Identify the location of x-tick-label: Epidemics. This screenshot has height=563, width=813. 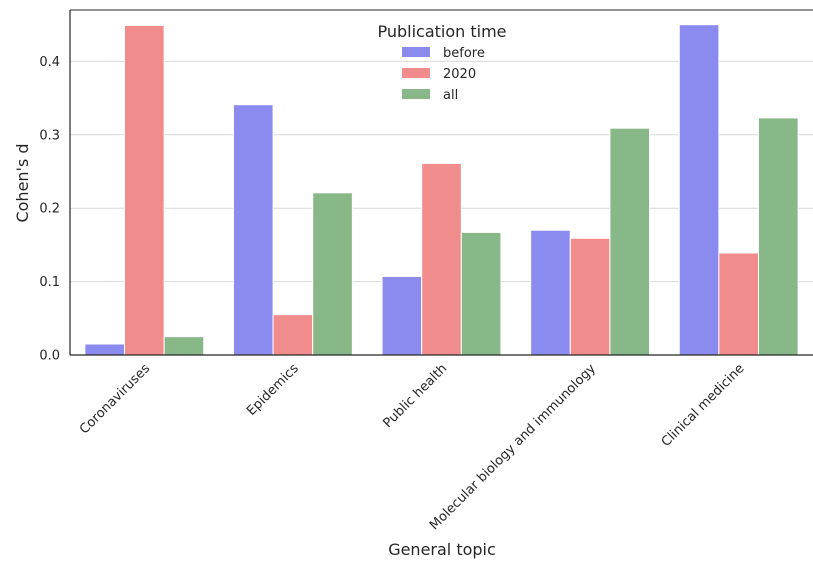
(273, 390).